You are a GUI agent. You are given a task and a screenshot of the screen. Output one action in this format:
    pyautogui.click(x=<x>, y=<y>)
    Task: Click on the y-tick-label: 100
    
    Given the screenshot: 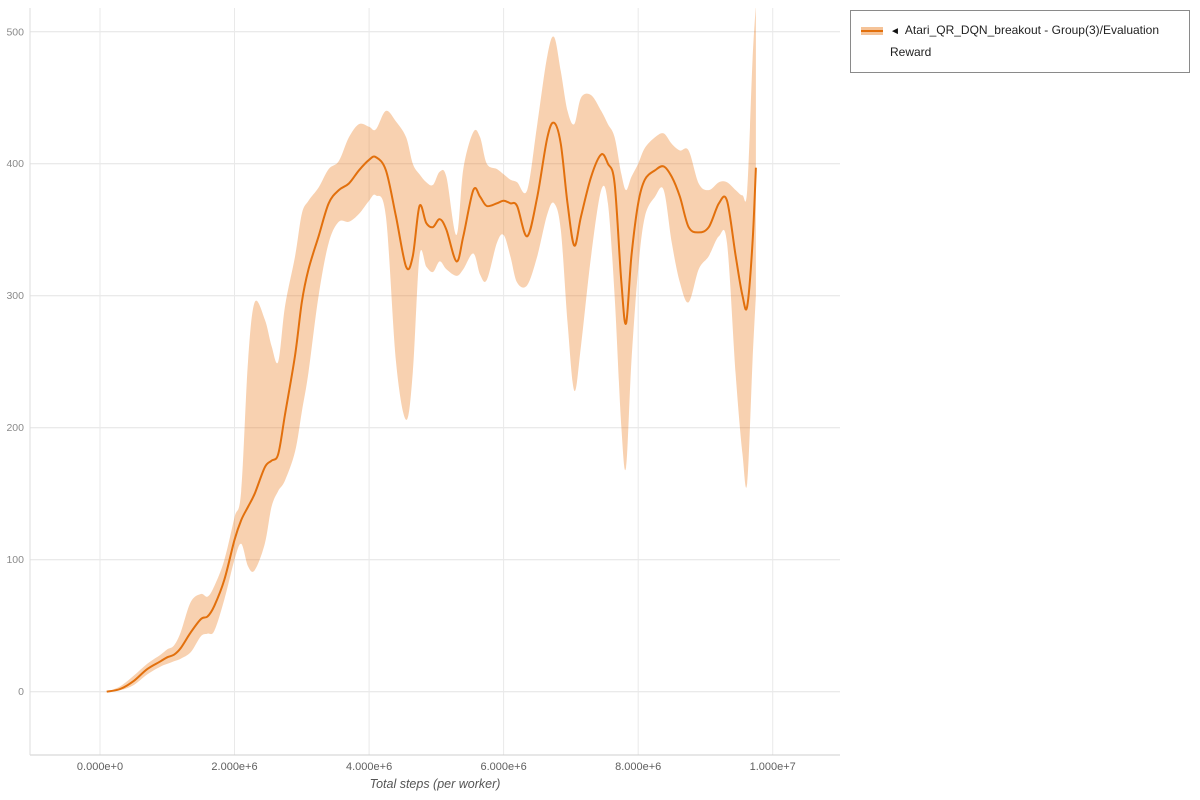 What is the action you would take?
    pyautogui.click(x=15, y=560)
    